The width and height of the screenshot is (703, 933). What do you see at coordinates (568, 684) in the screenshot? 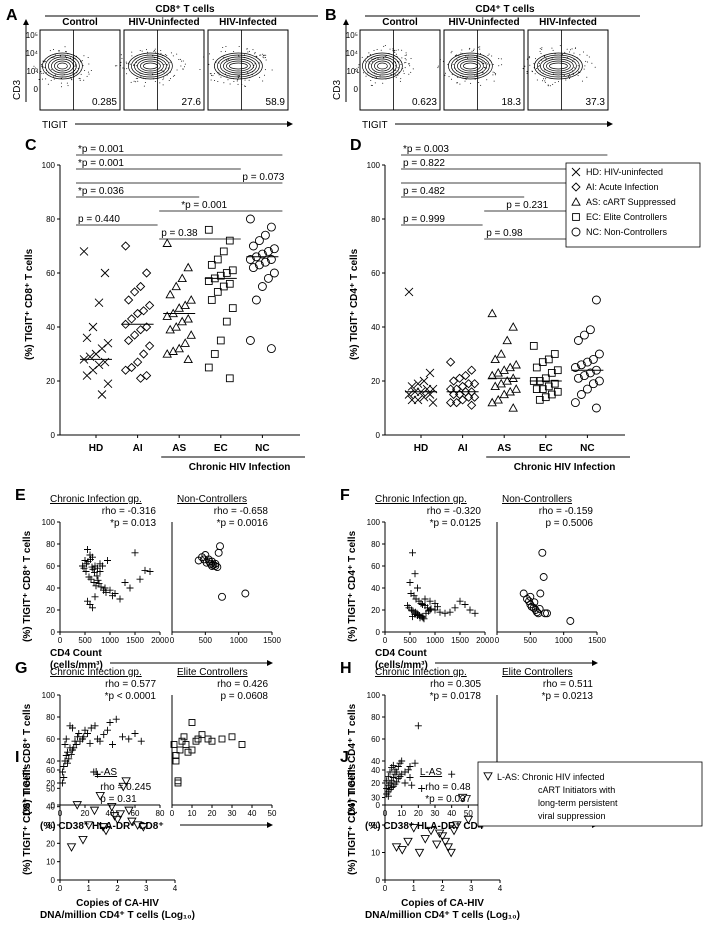
I see `rho-value: rho = 0.511` at bounding box center [568, 684].